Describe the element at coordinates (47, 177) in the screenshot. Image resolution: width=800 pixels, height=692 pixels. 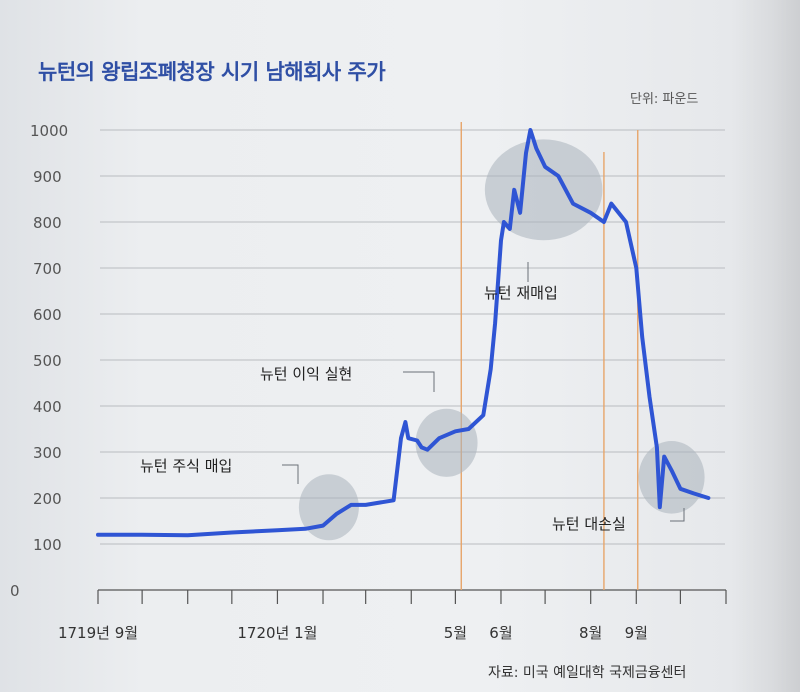
I see `y-tick-label: 900` at that location.